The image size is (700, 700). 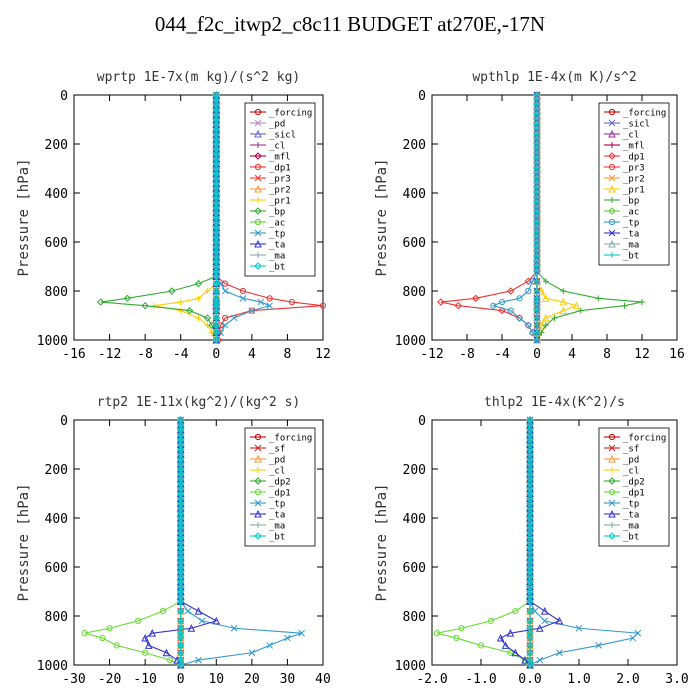 What do you see at coordinates (414, 470) in the screenshot?
I see `y-tick-label: 200` at bounding box center [414, 470].